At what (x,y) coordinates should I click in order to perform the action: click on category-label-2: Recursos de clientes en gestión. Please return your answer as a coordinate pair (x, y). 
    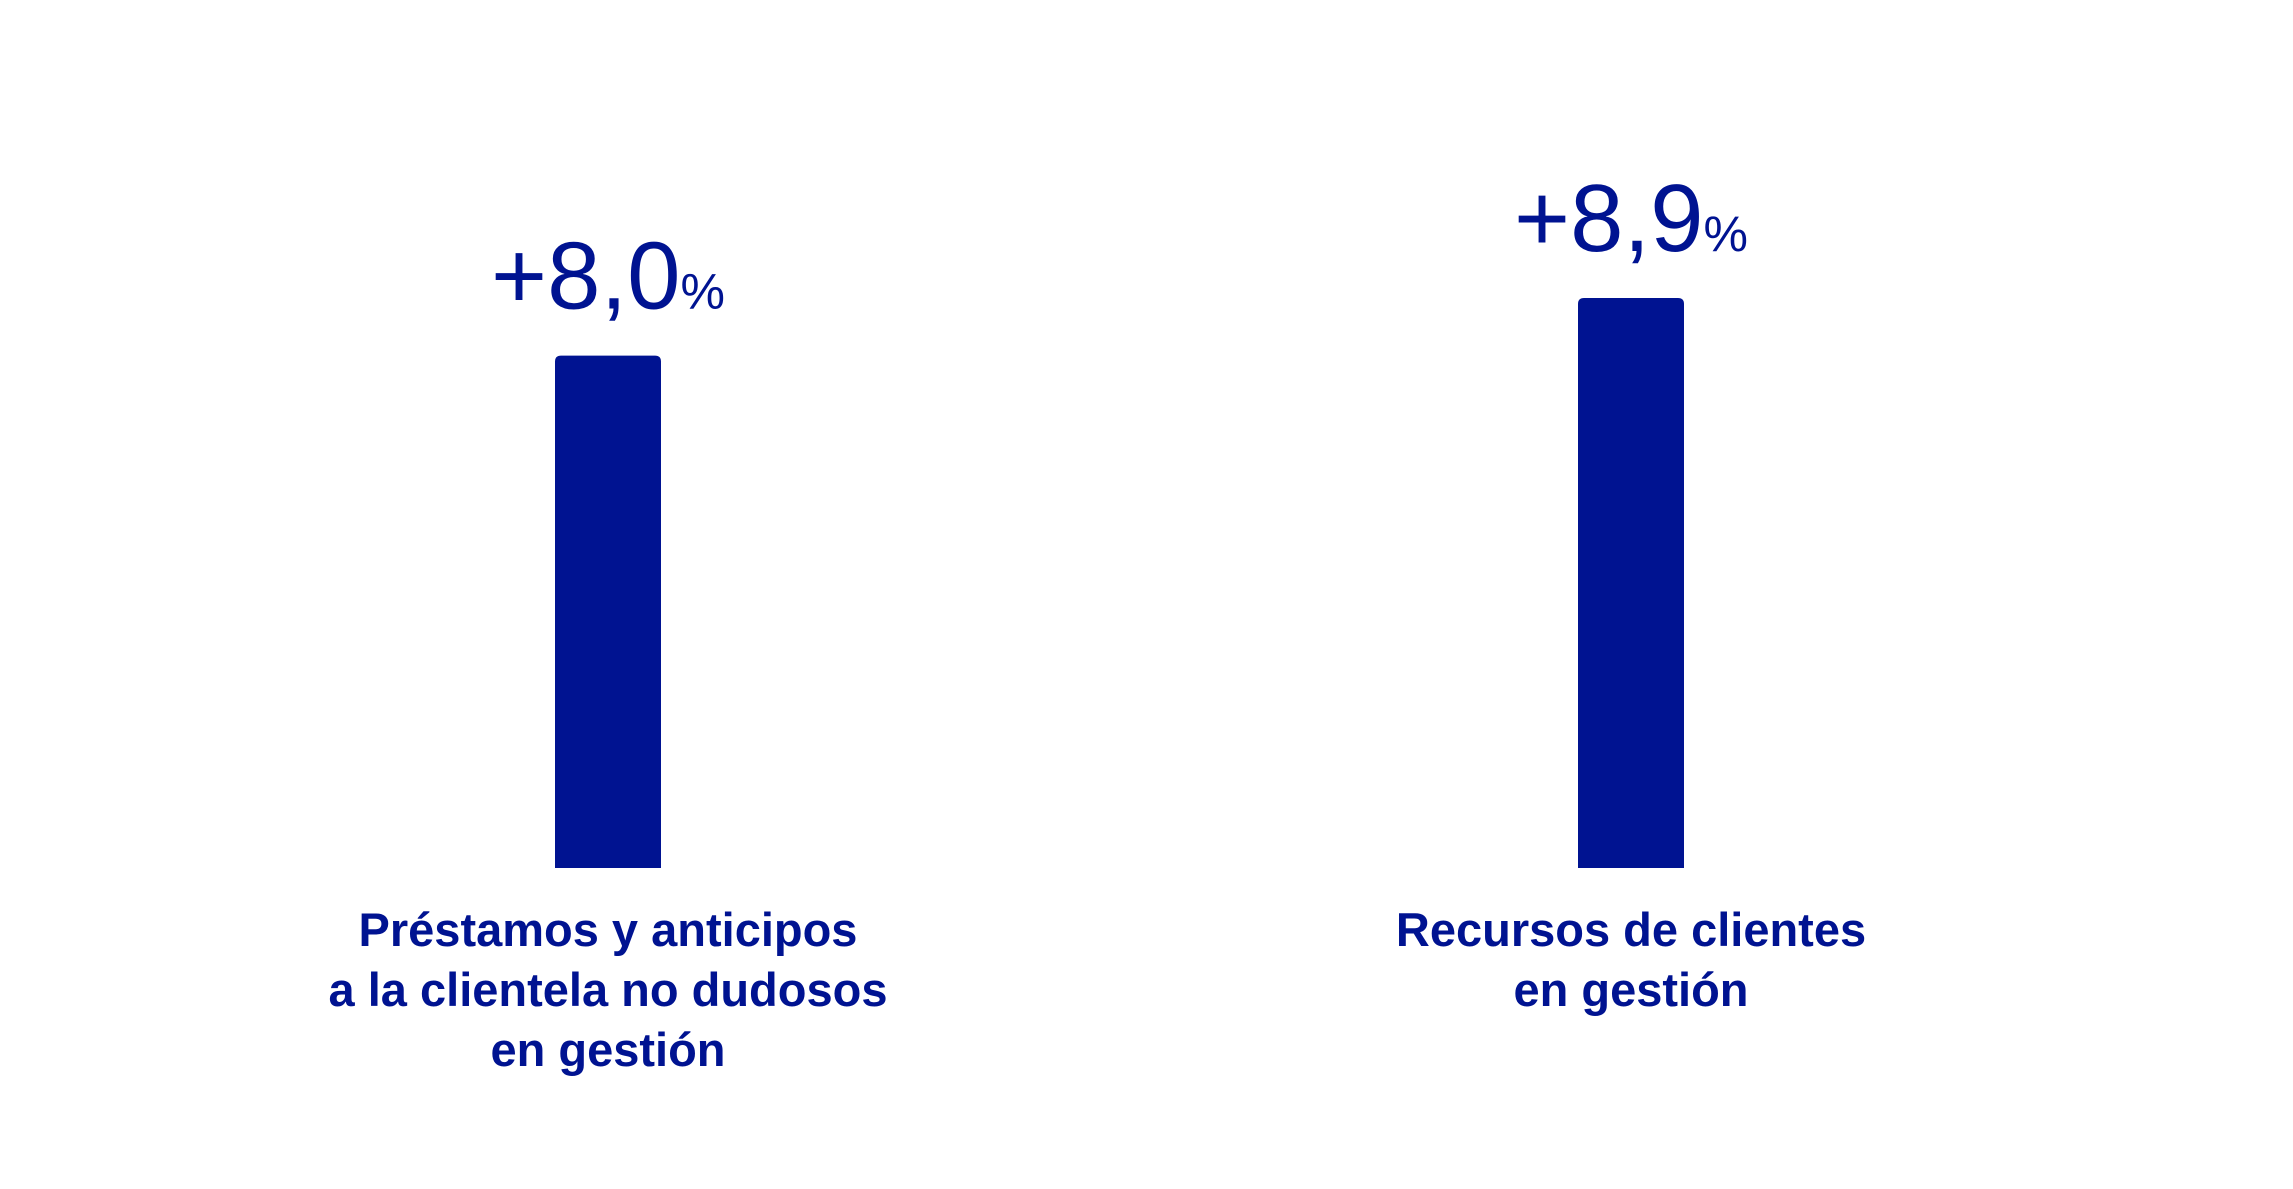
    Looking at the image, I should click on (1631, 959).